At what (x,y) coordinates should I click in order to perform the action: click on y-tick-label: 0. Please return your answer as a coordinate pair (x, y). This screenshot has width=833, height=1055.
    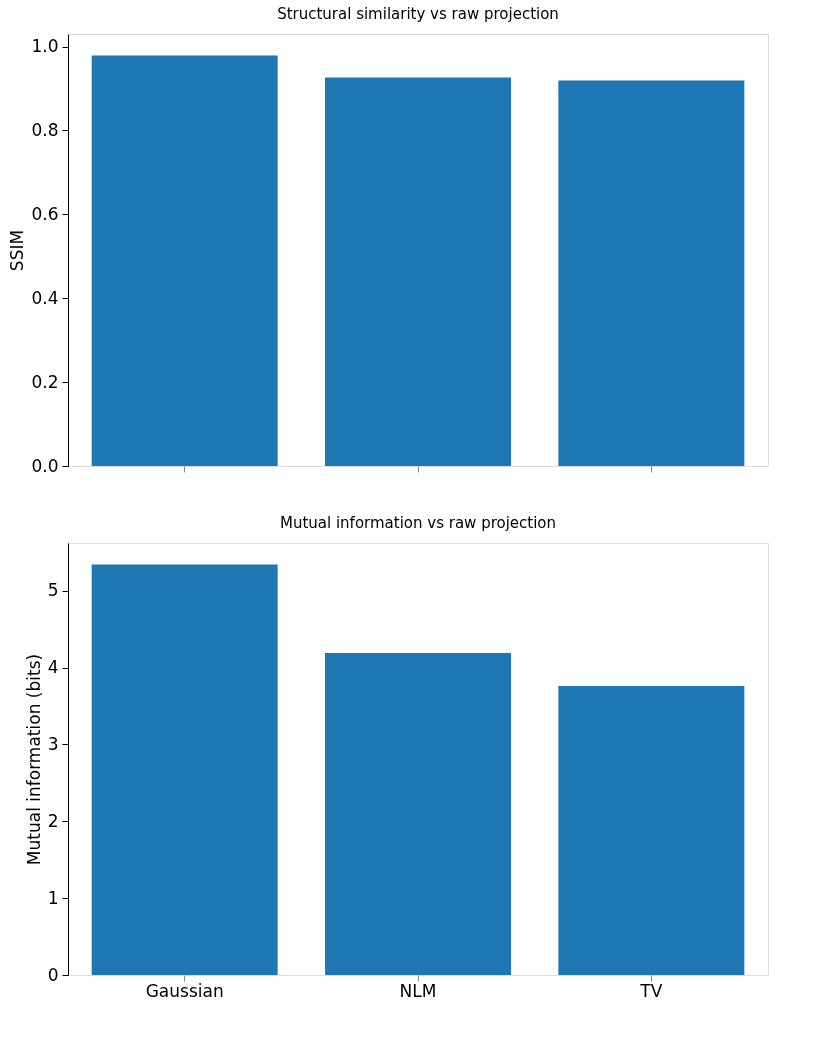
    Looking at the image, I should click on (53, 974).